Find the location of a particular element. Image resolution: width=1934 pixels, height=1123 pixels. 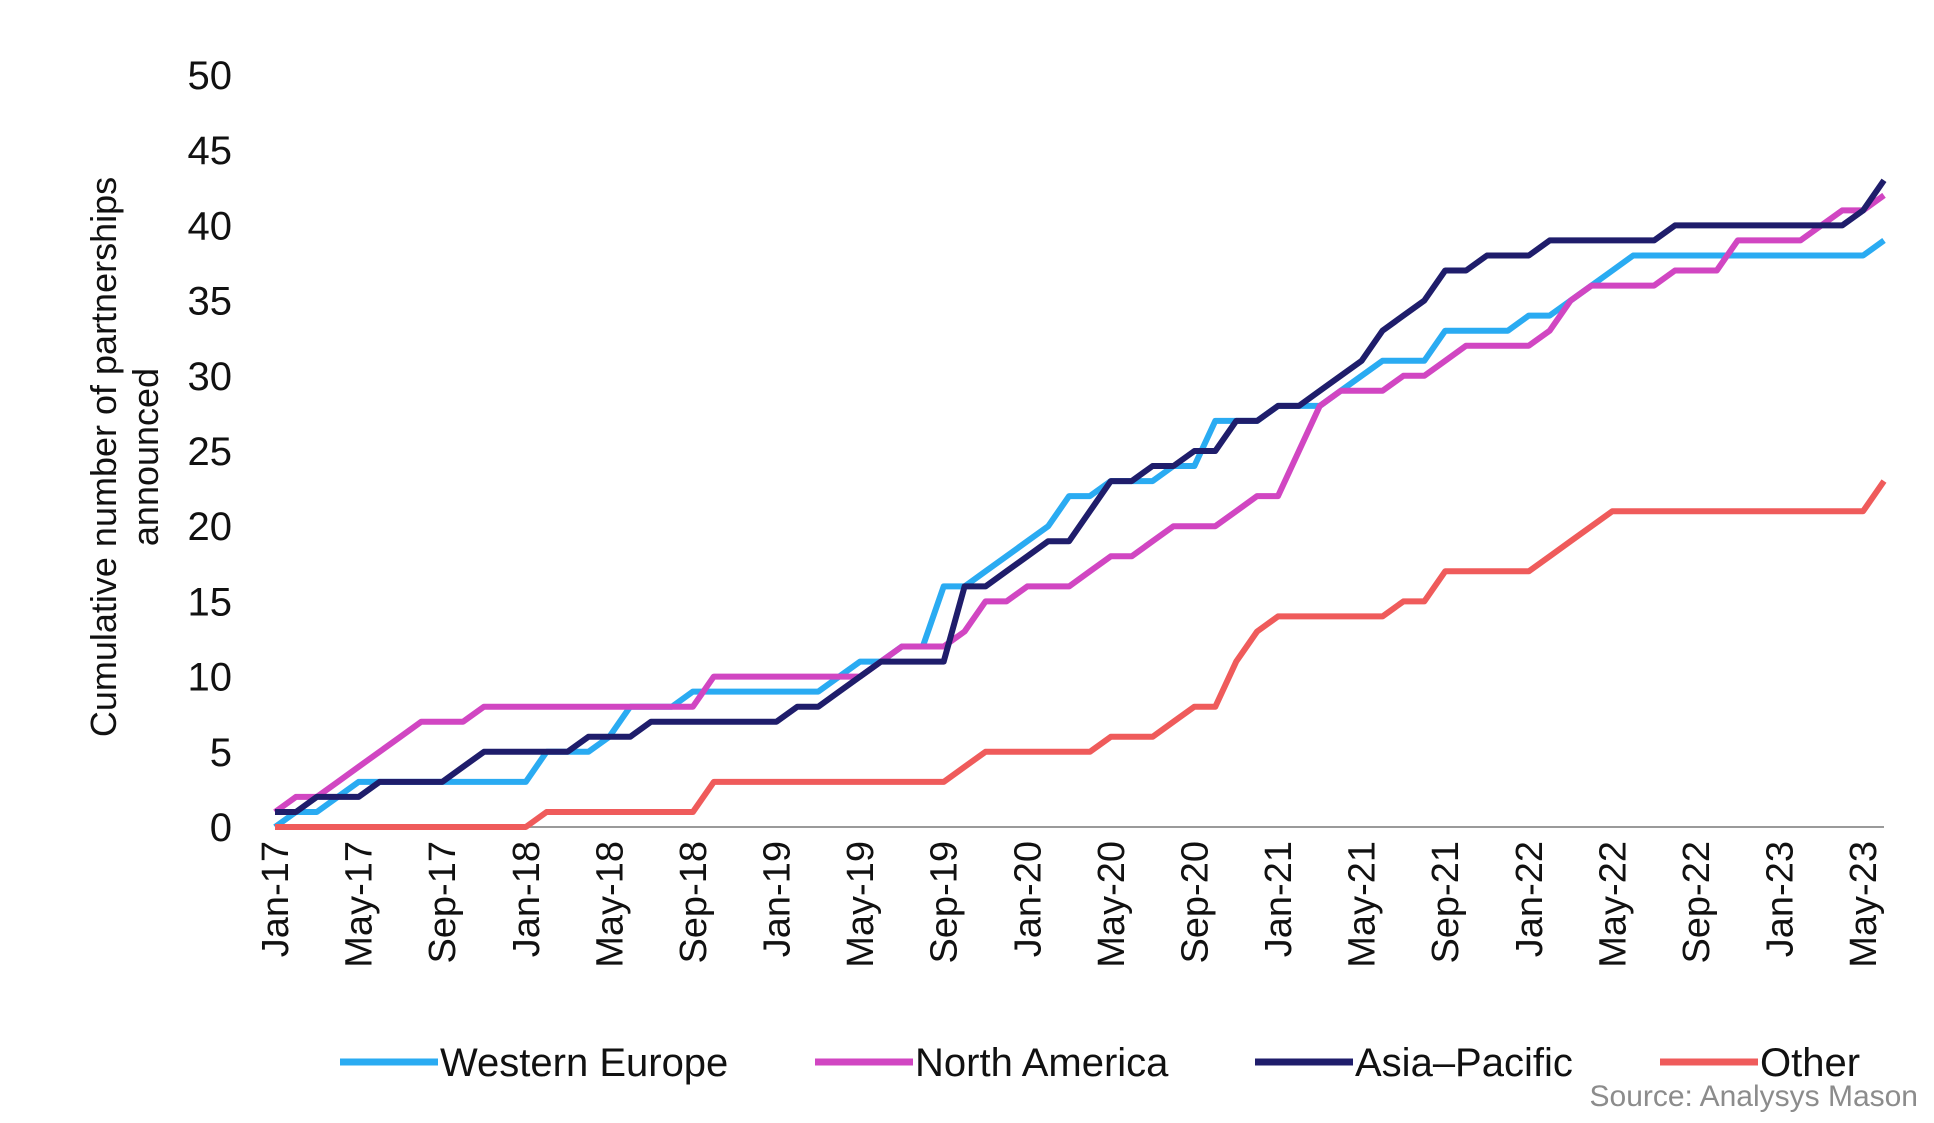

y-tick-label: 0 is located at coordinates (221, 828).